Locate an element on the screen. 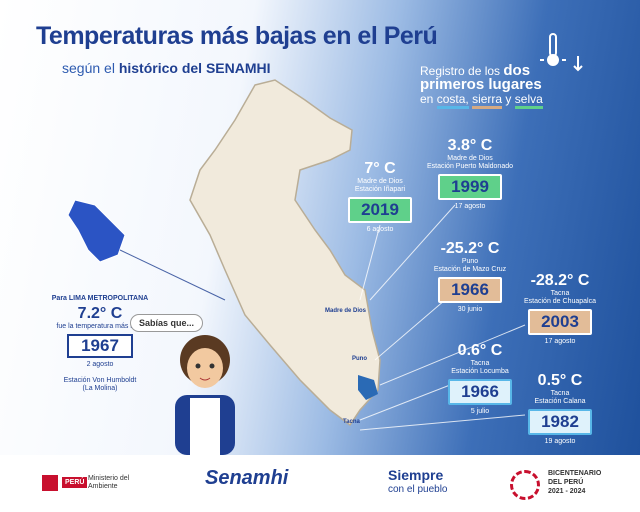 Image resolution: width=640 pixels, height=512 pixels. card-station: Estación de Chuapalca is located at coordinates (560, 301).